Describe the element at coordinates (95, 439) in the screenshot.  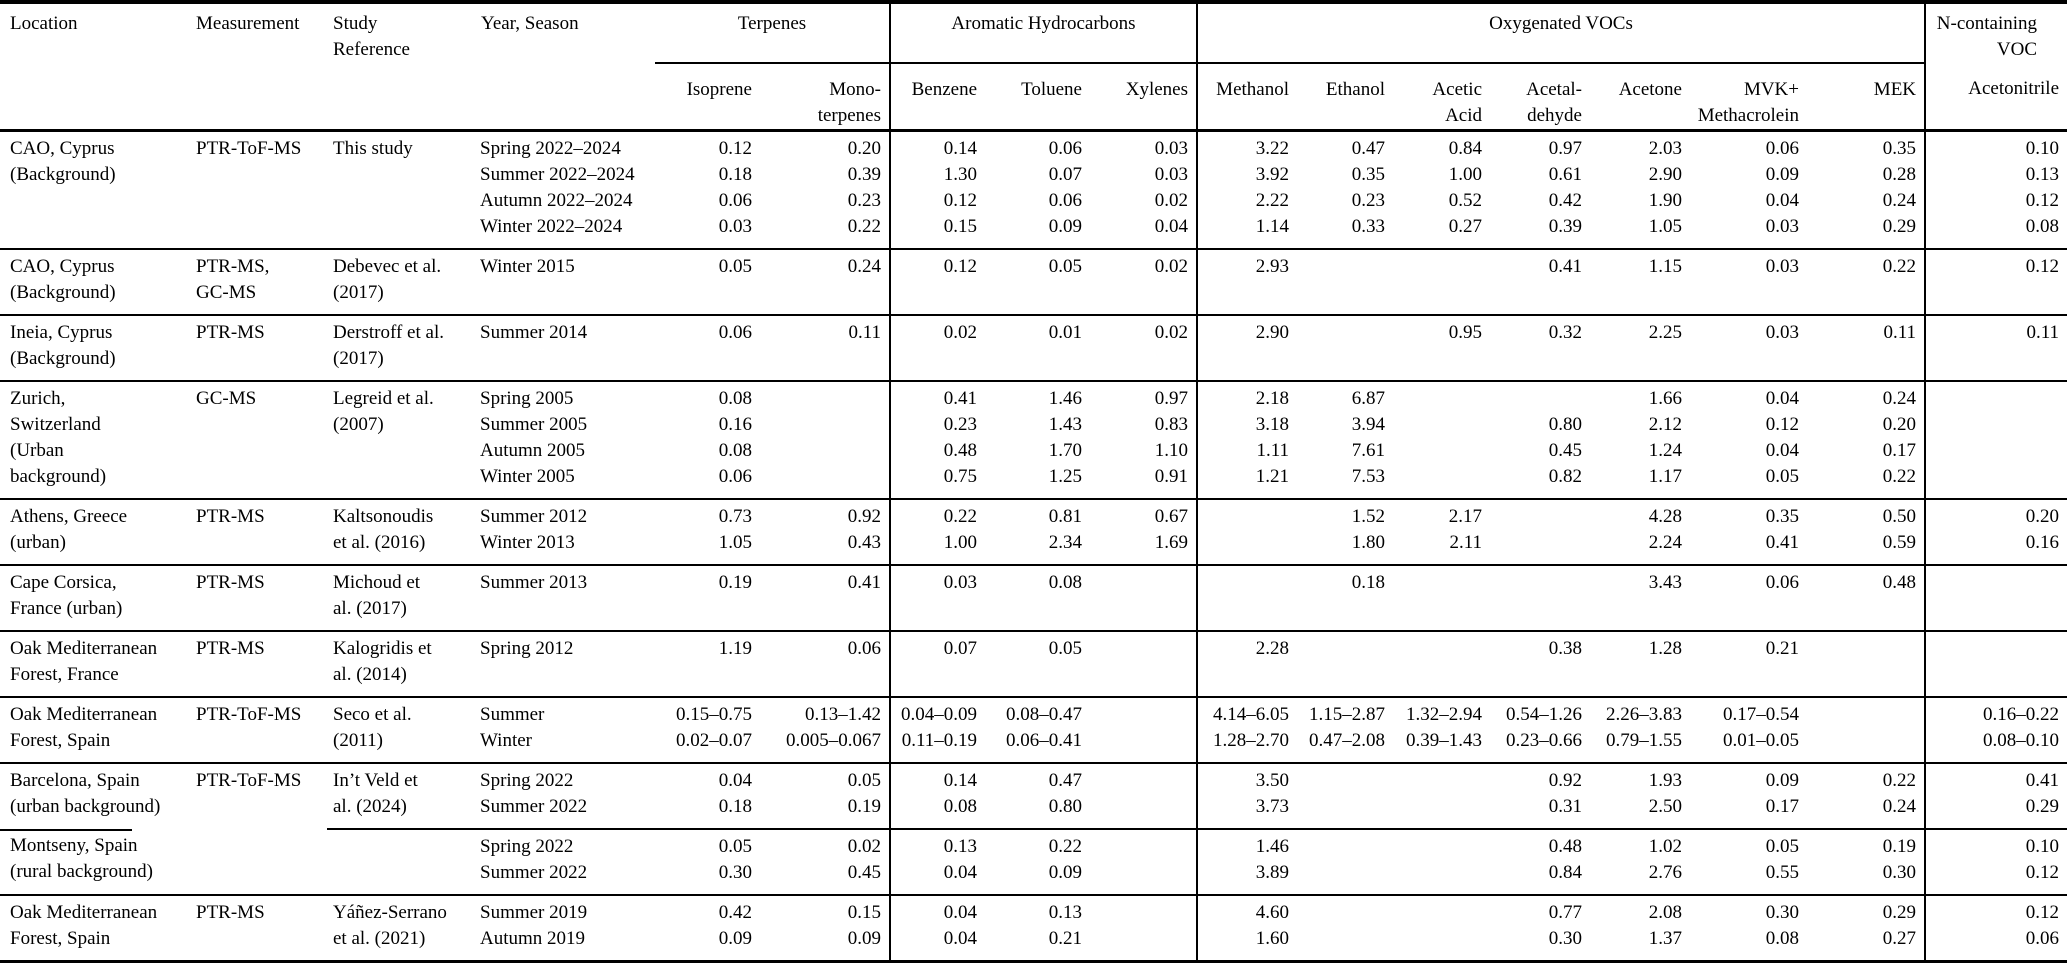
I see `location-cell: Zurich, Switzerland (Urban background)` at that location.